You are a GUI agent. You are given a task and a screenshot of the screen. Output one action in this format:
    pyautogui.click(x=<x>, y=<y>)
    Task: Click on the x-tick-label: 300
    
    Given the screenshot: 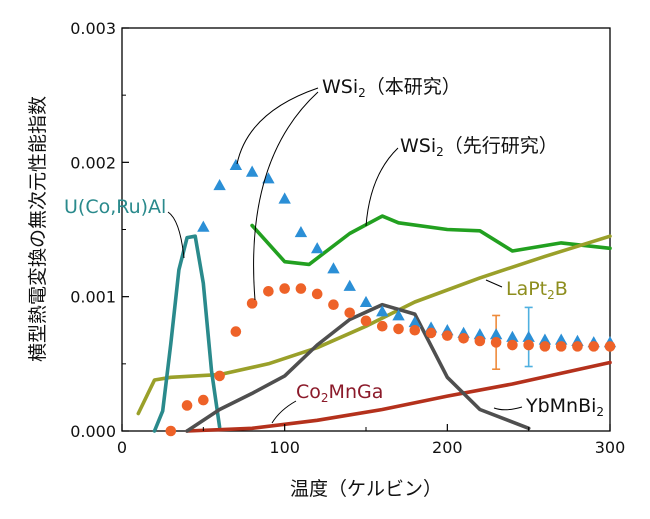 What is the action you would take?
    pyautogui.click(x=610, y=447)
    